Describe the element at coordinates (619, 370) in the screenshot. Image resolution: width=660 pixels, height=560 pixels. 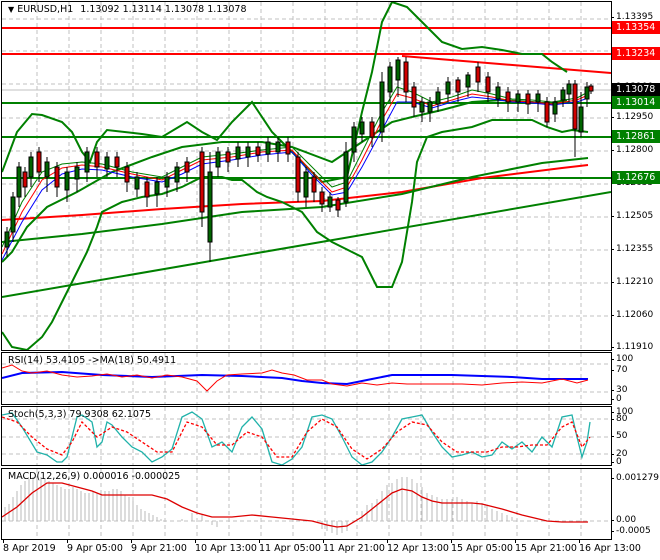
I see `rsi-tick: 70` at that location.